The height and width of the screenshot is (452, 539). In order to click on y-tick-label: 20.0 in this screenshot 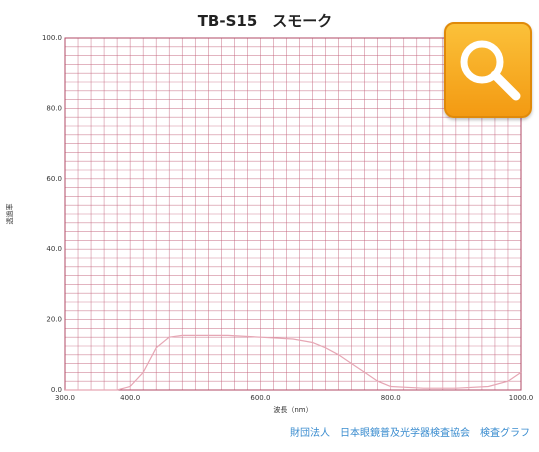, I will do `click(54, 320)`.